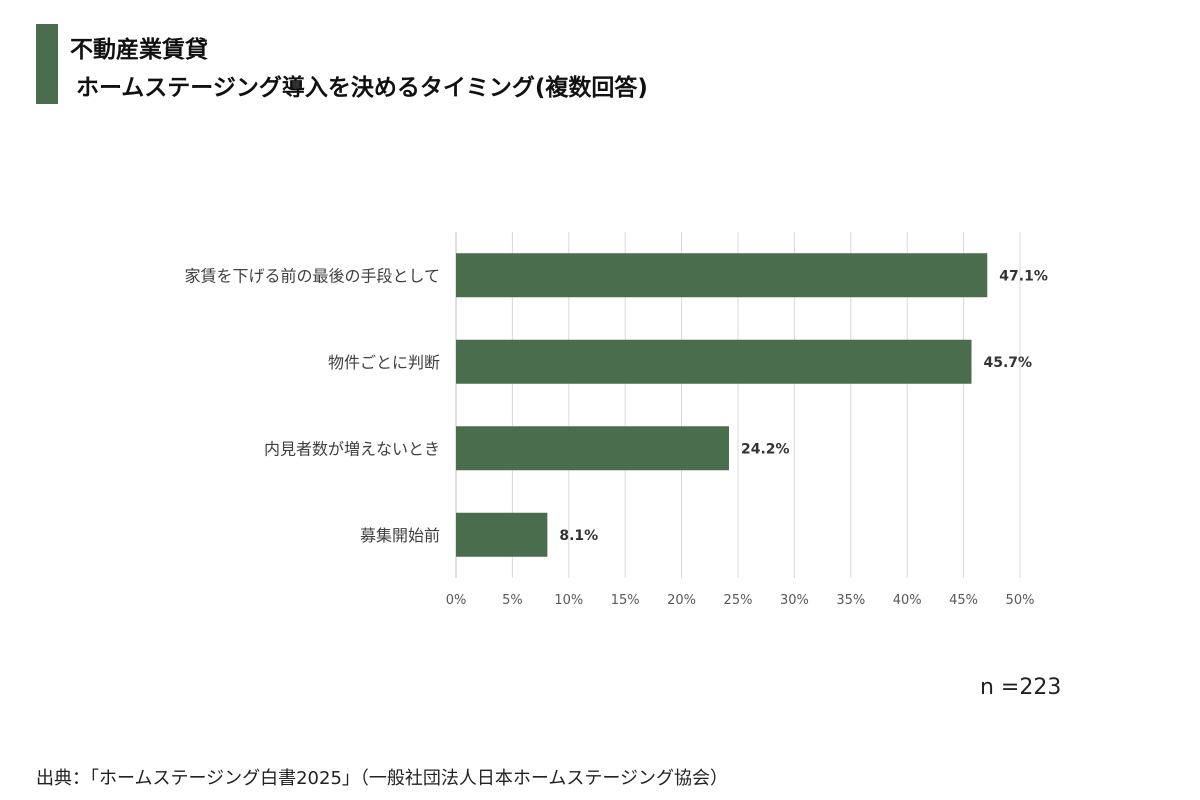 The width and height of the screenshot is (1200, 800). What do you see at coordinates (850, 600) in the screenshot?
I see `x-tick-label: 35%` at bounding box center [850, 600].